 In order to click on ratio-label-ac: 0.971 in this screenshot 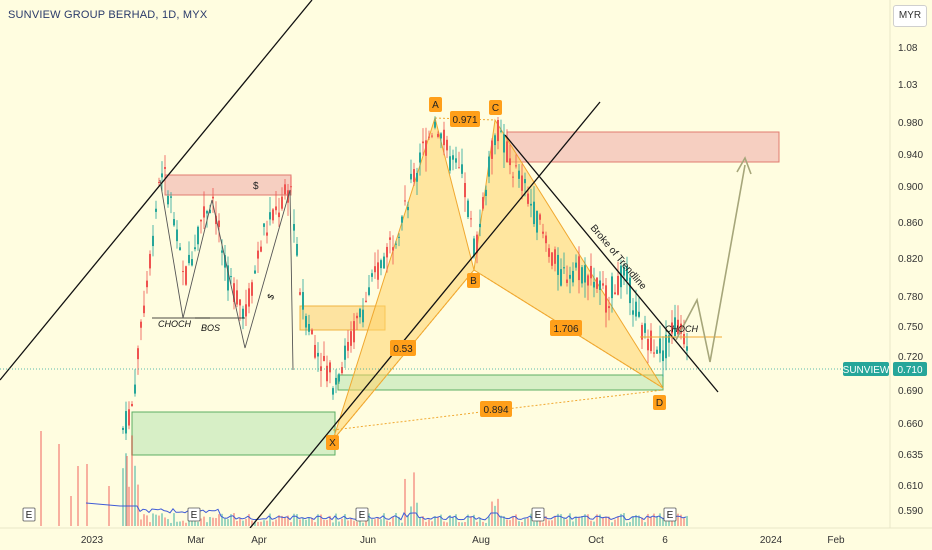, I will do `click(465, 119)`.